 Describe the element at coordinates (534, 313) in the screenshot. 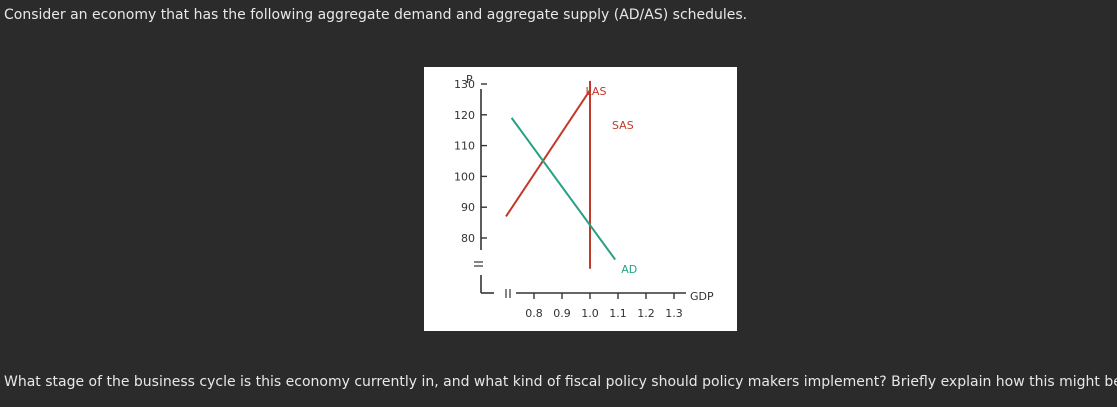

I see `x-tick-label: 0.8` at that location.